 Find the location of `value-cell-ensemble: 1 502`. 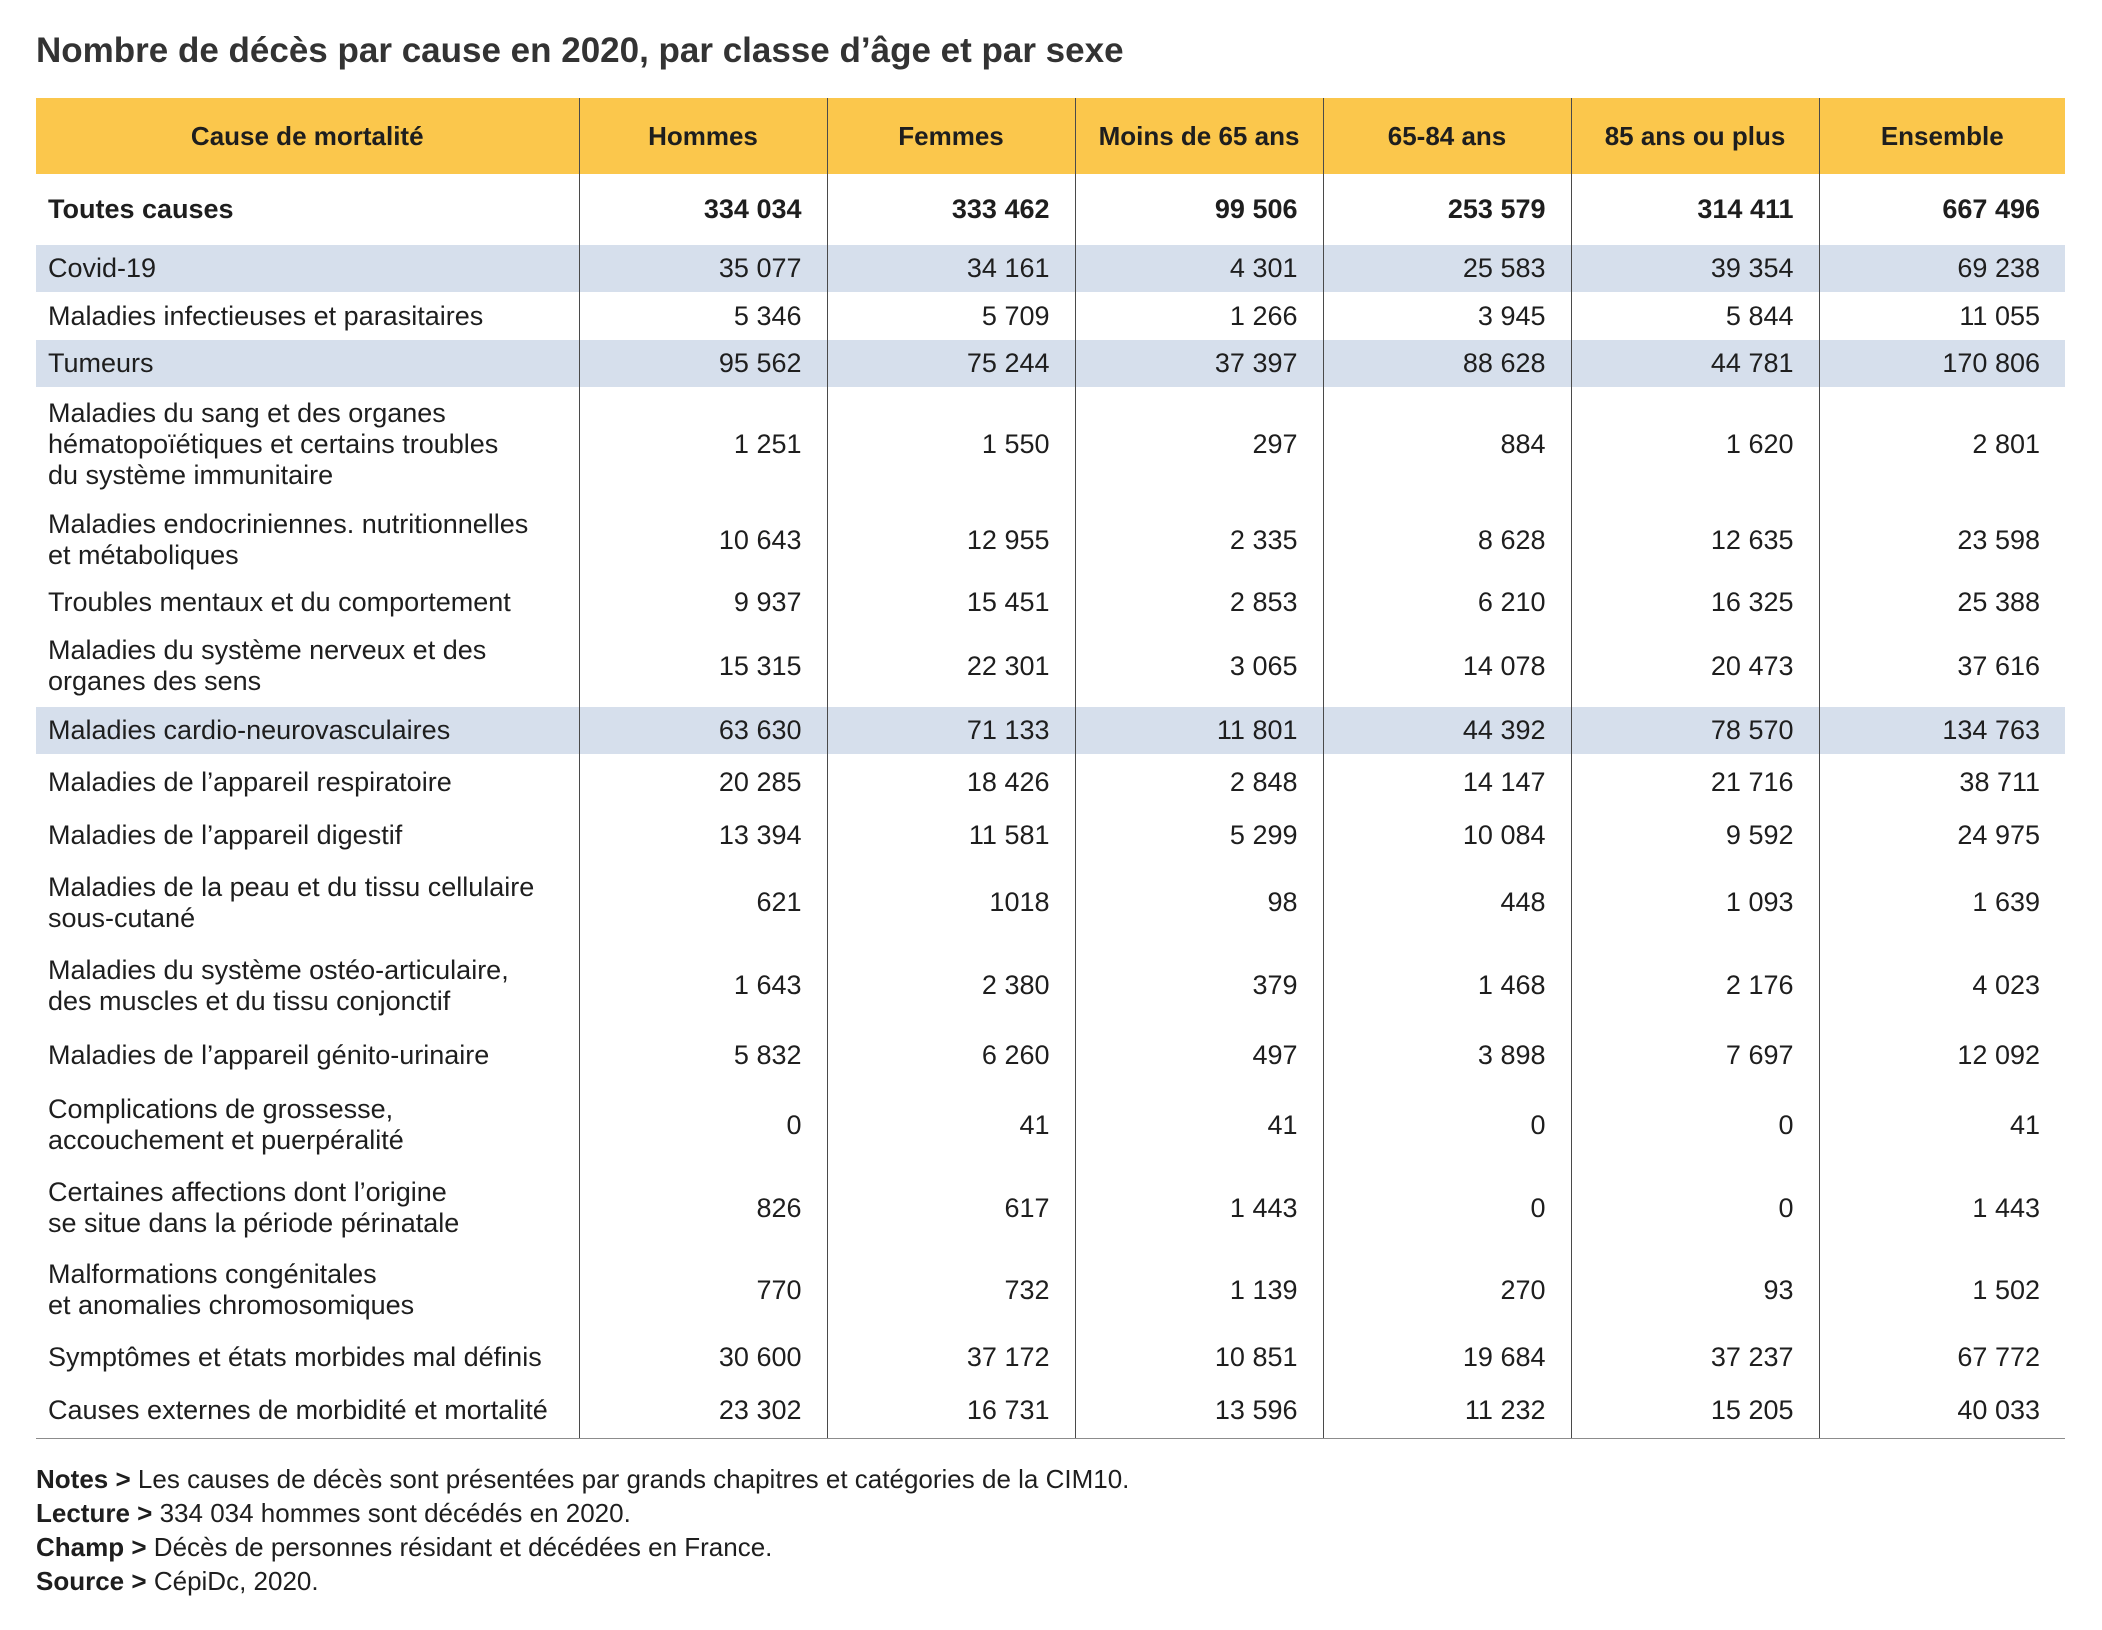

value-cell-ensemble: 1 502 is located at coordinates (1941, 1290).